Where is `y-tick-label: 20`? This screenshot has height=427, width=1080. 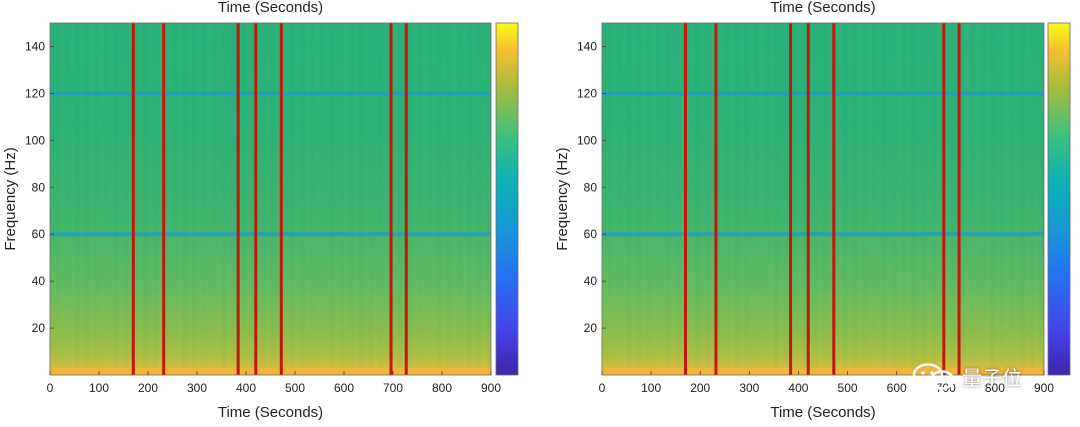
y-tick-label: 20 is located at coordinates (591, 328).